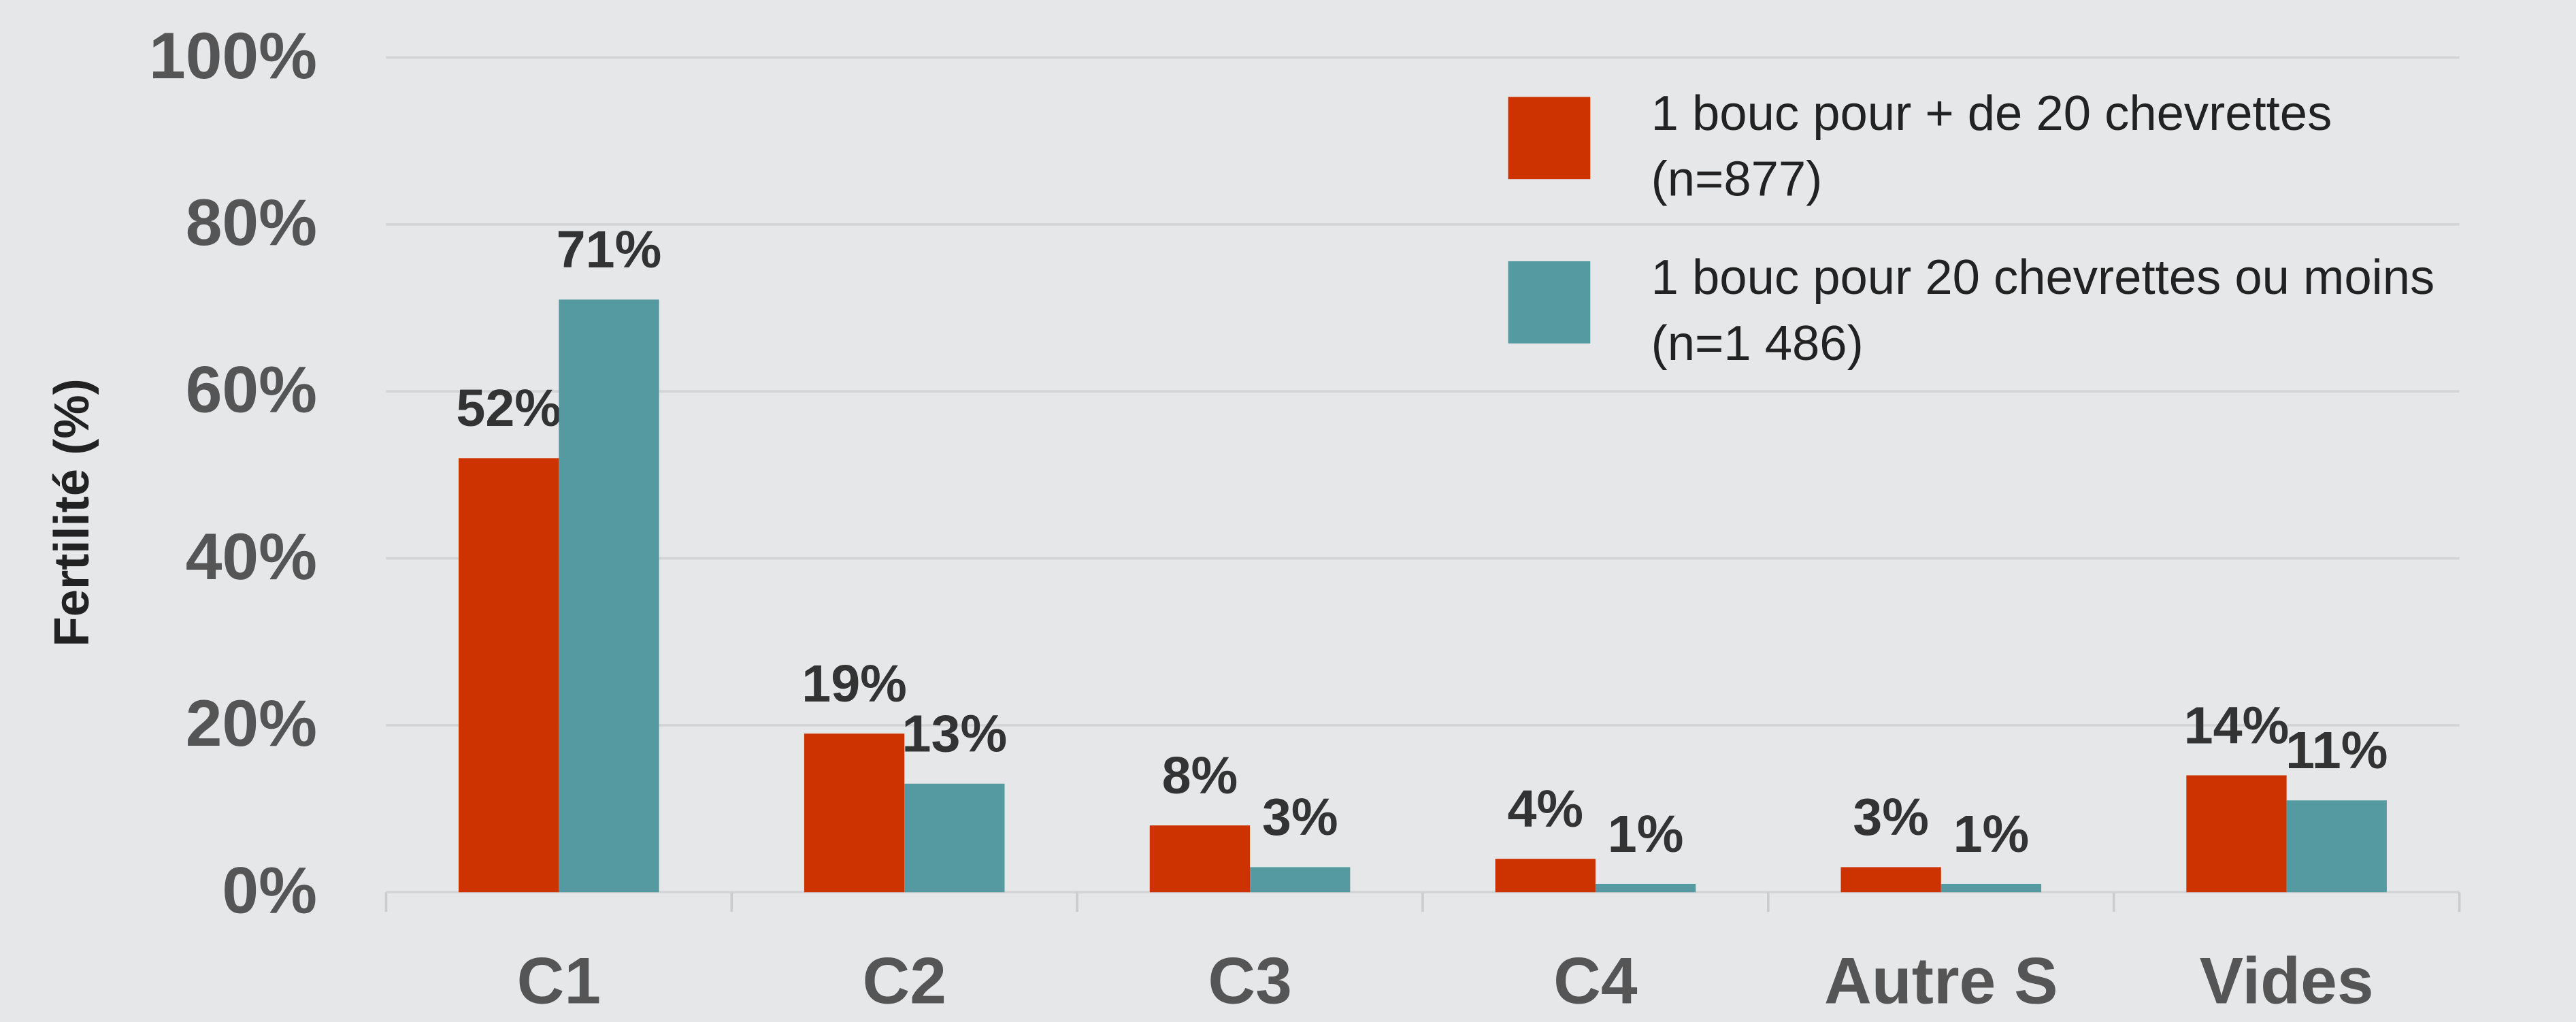 The height and width of the screenshot is (1022, 2576). I want to click on data-label: 4%, so click(1545, 809).